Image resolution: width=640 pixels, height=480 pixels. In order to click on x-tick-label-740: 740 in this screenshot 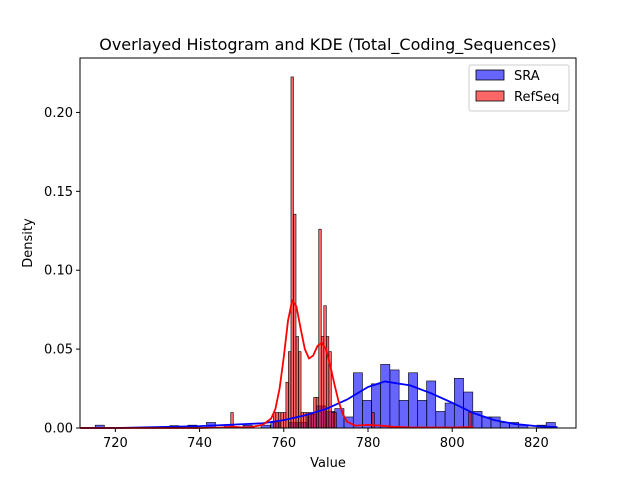, I will do `click(199, 443)`.